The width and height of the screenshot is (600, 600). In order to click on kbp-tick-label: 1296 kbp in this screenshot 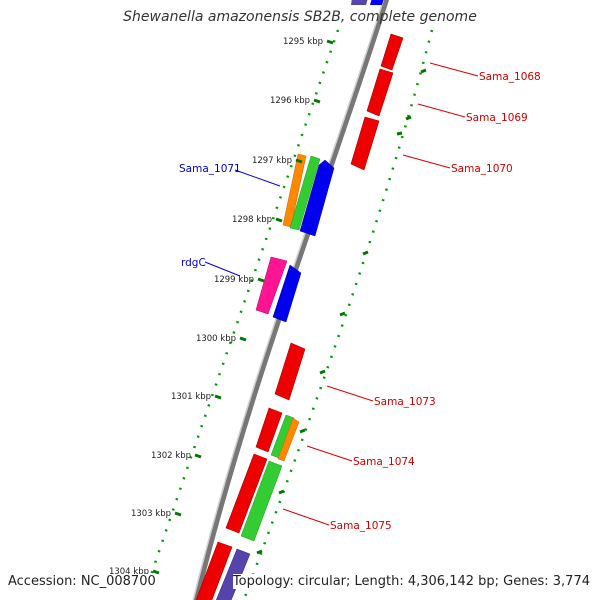, I will do `click(290, 101)`.